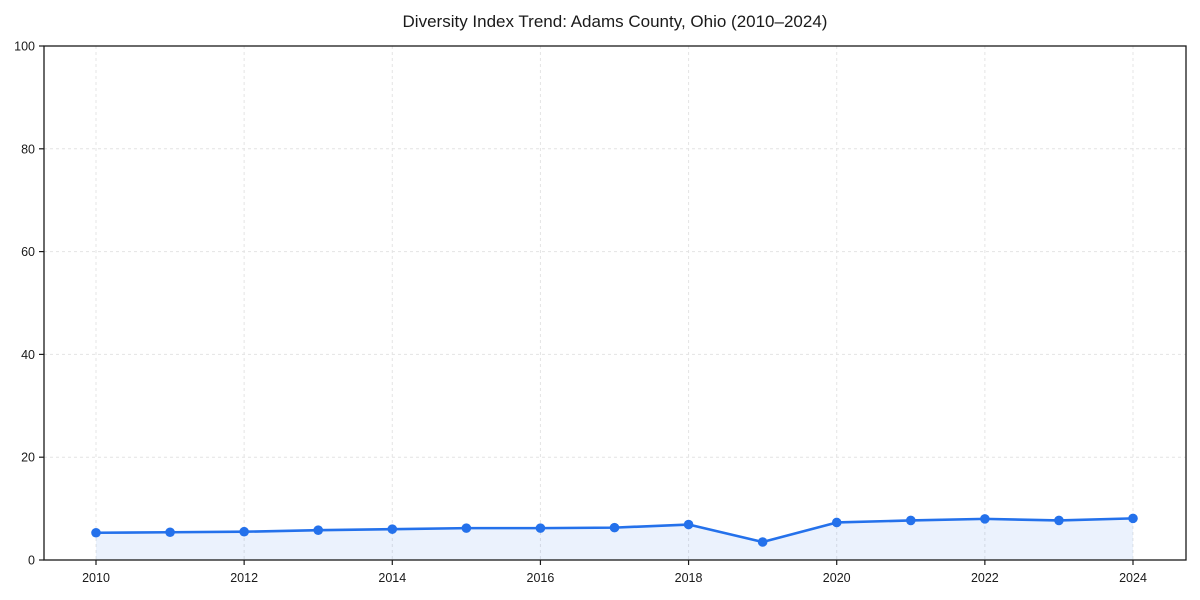  Describe the element at coordinates (31, 561) in the screenshot. I see `y-tick-label: 0` at that location.